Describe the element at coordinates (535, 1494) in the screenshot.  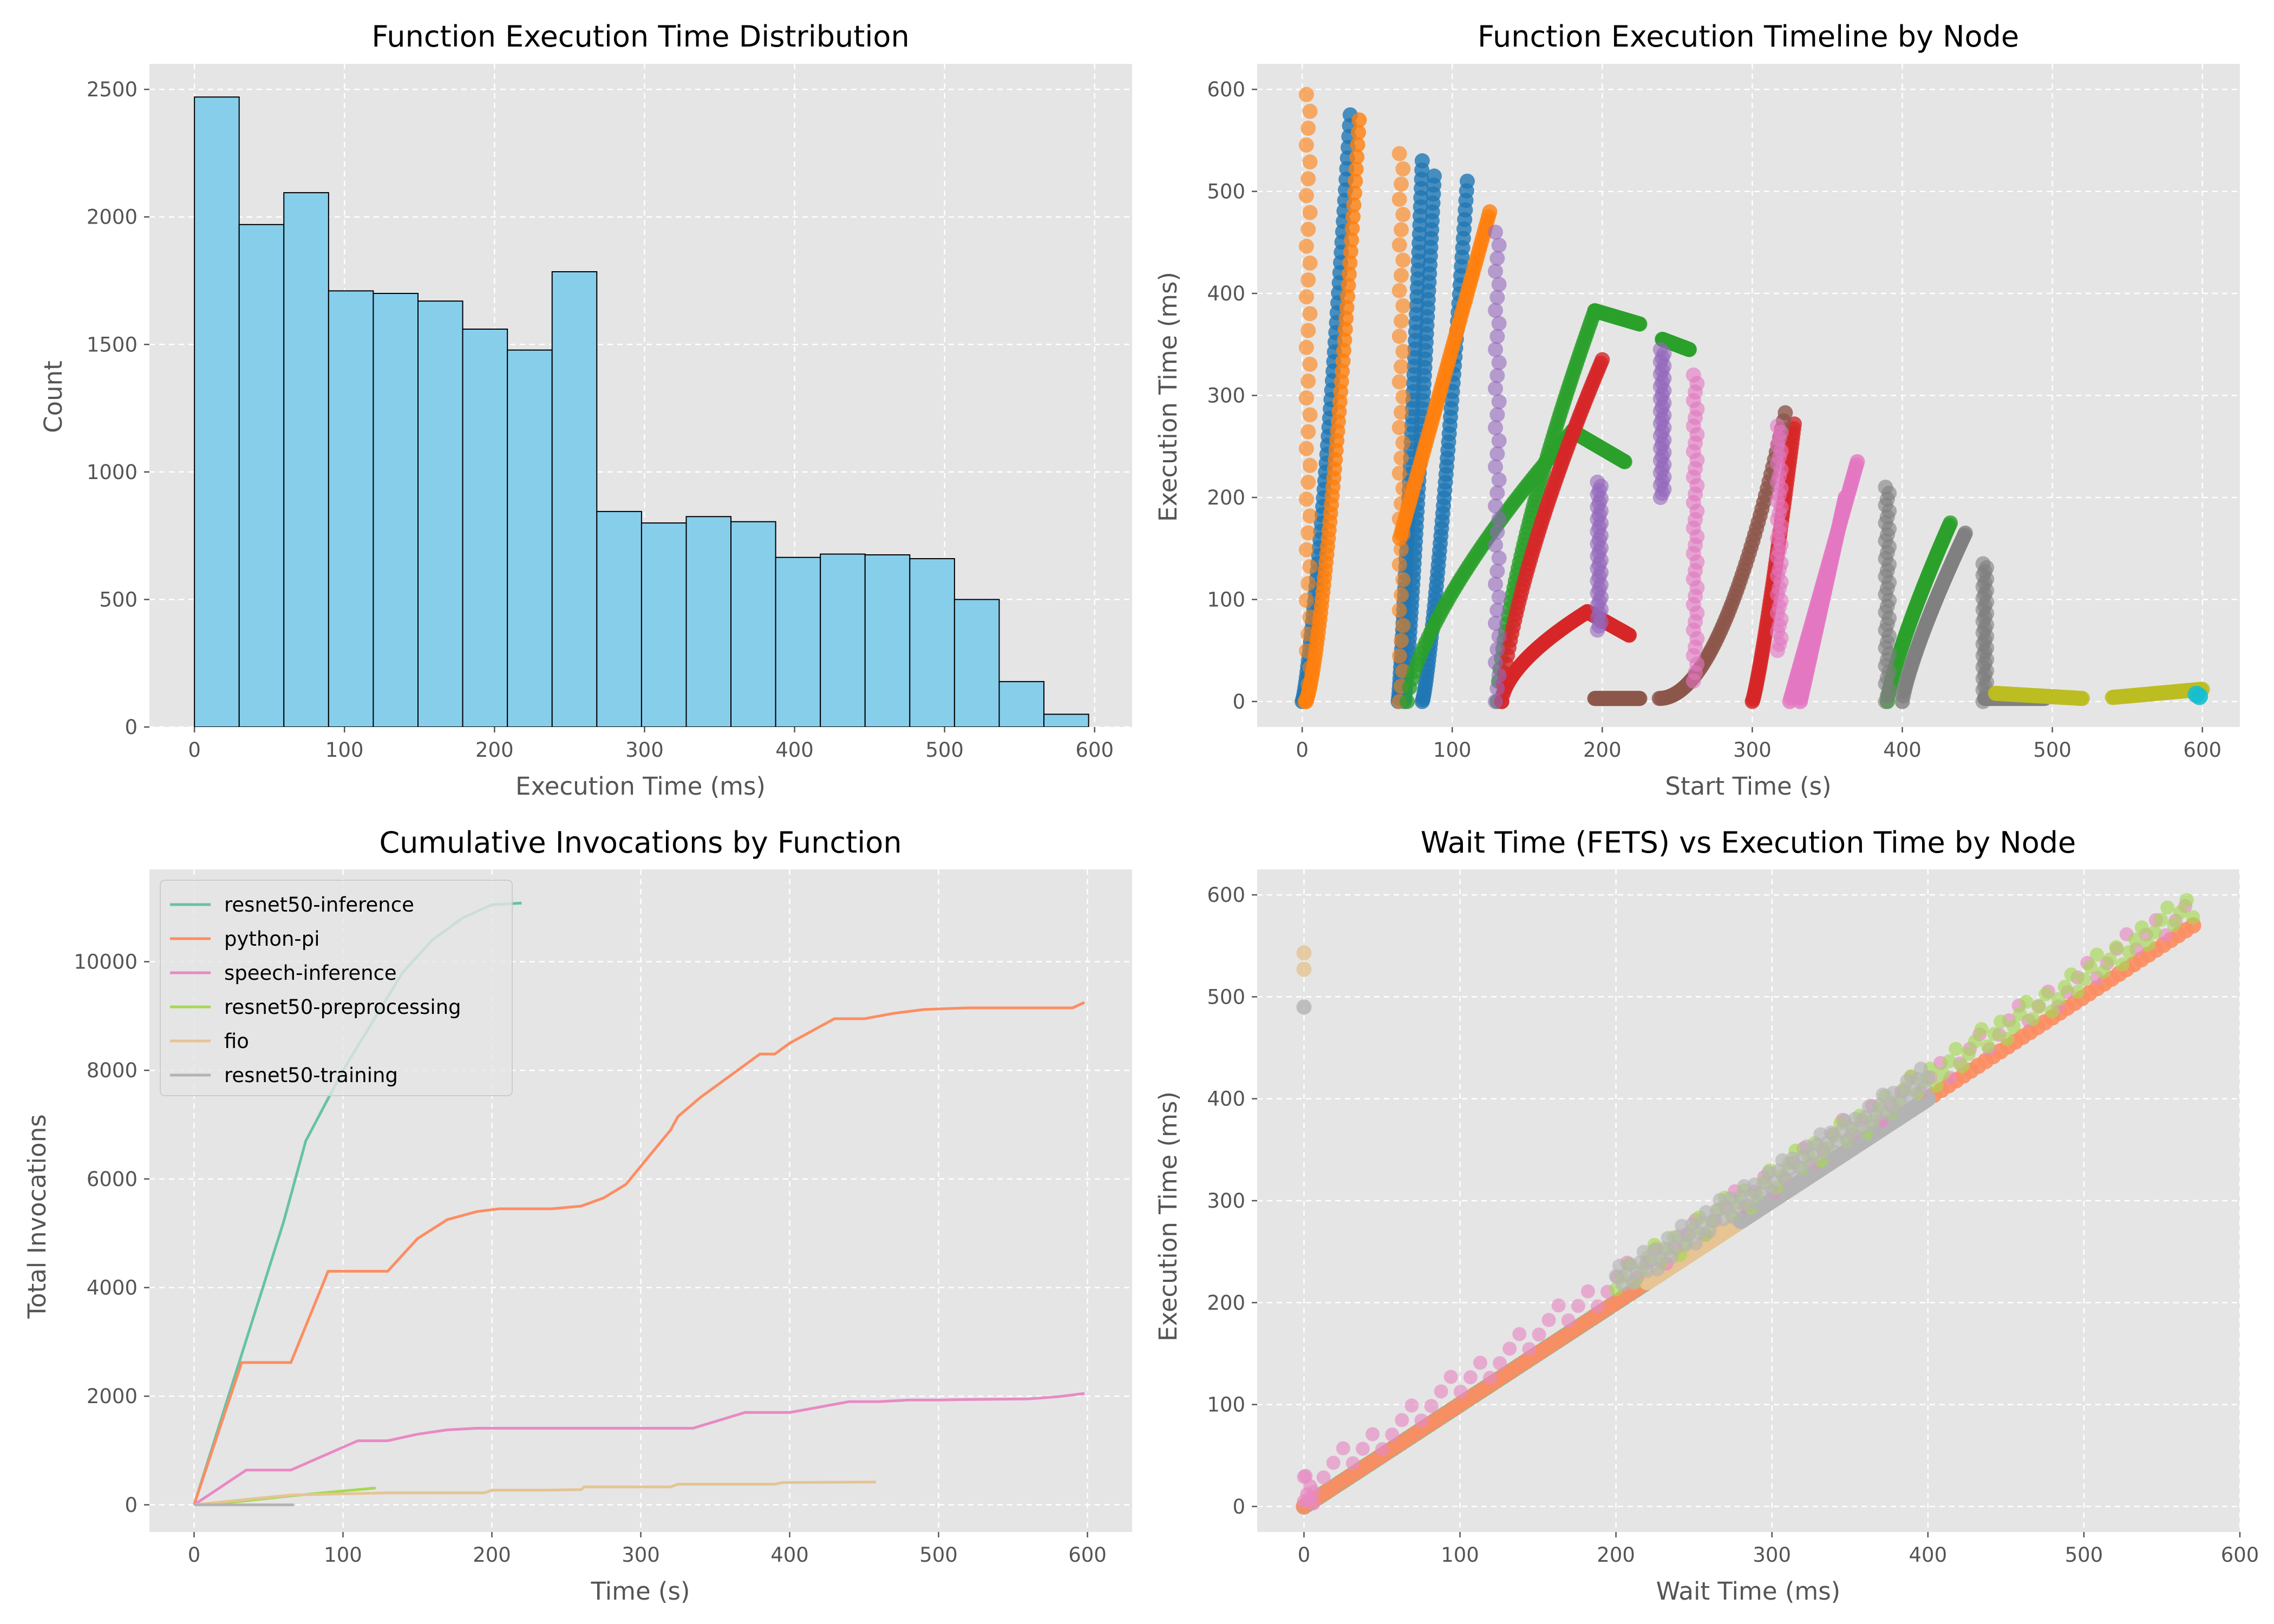
I see `series-line` at that location.